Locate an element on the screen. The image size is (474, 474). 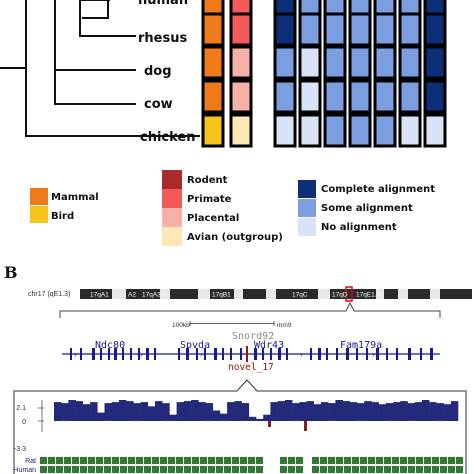
track-label-rat: Rat is located at coordinates (30, 461).